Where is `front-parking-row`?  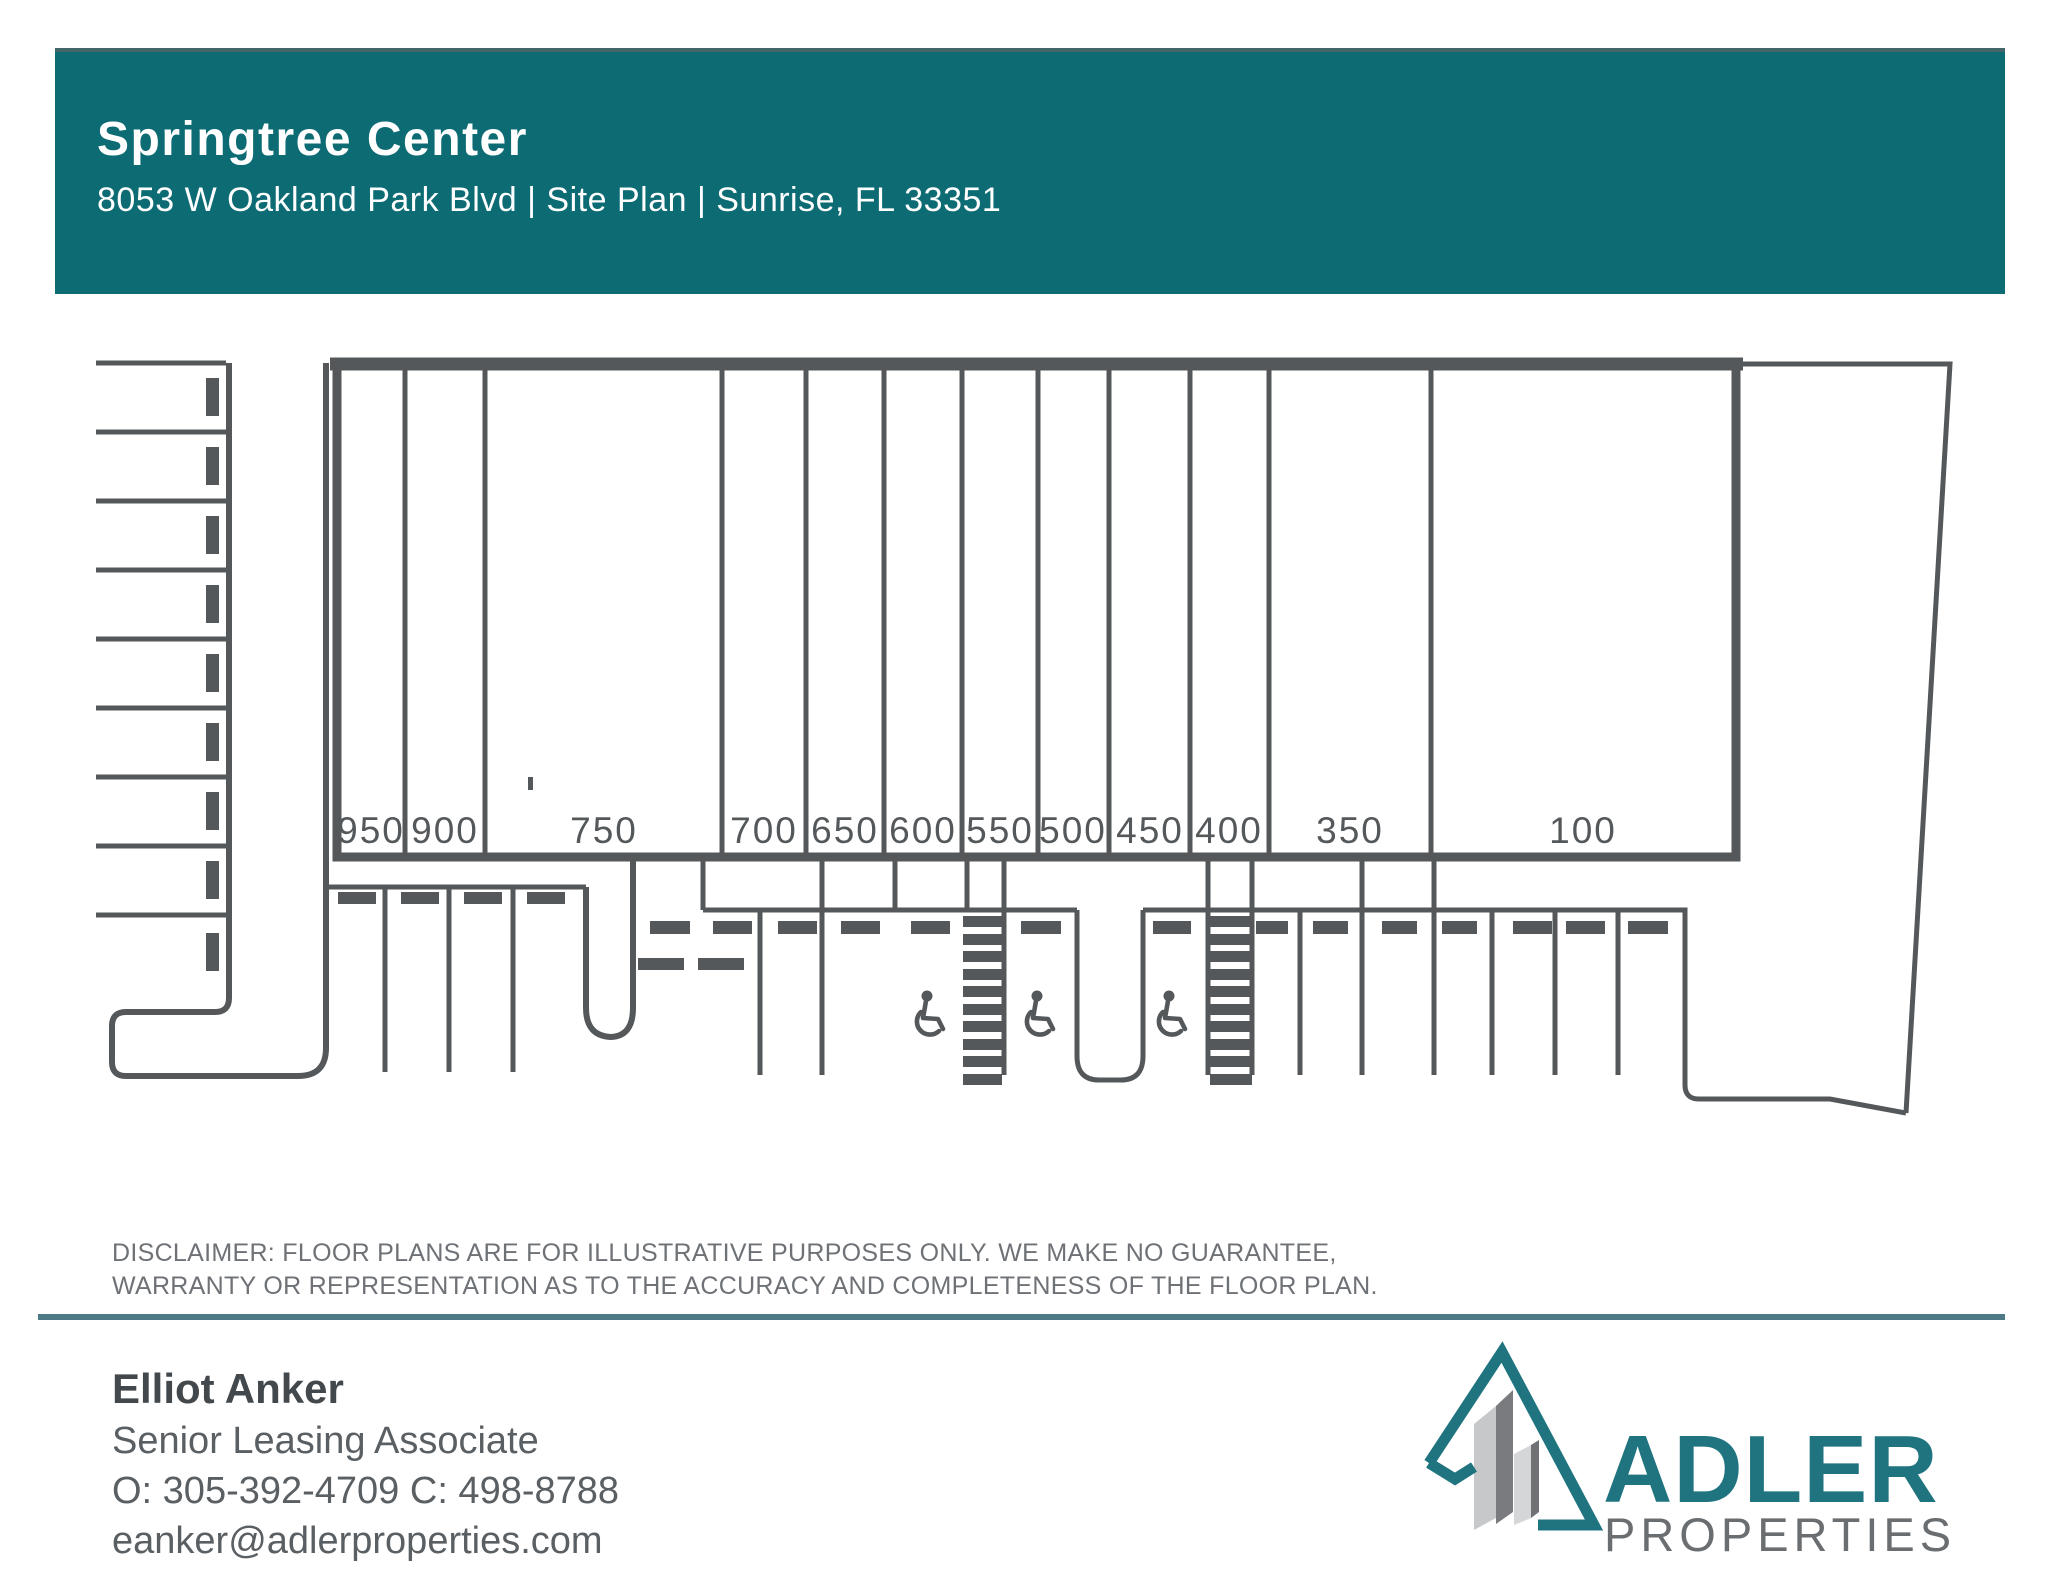
front-parking-row is located at coordinates (1116, 987).